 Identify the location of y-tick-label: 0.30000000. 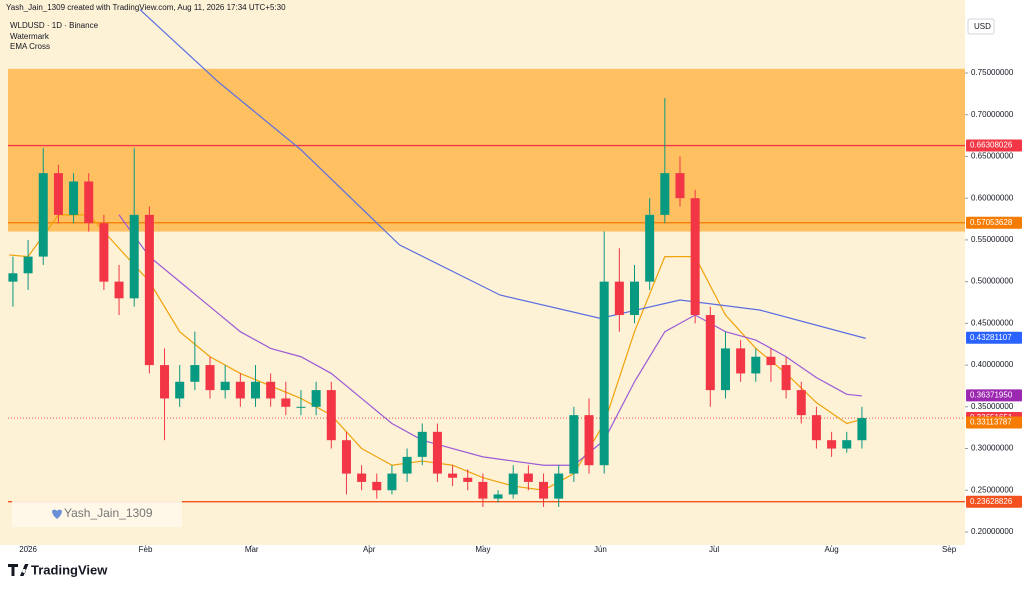
(992, 448).